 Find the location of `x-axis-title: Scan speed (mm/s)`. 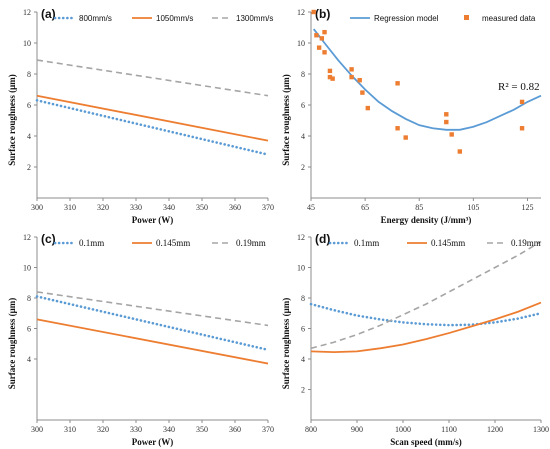

x-axis-title: Scan speed (mm/s) is located at coordinates (426, 442).